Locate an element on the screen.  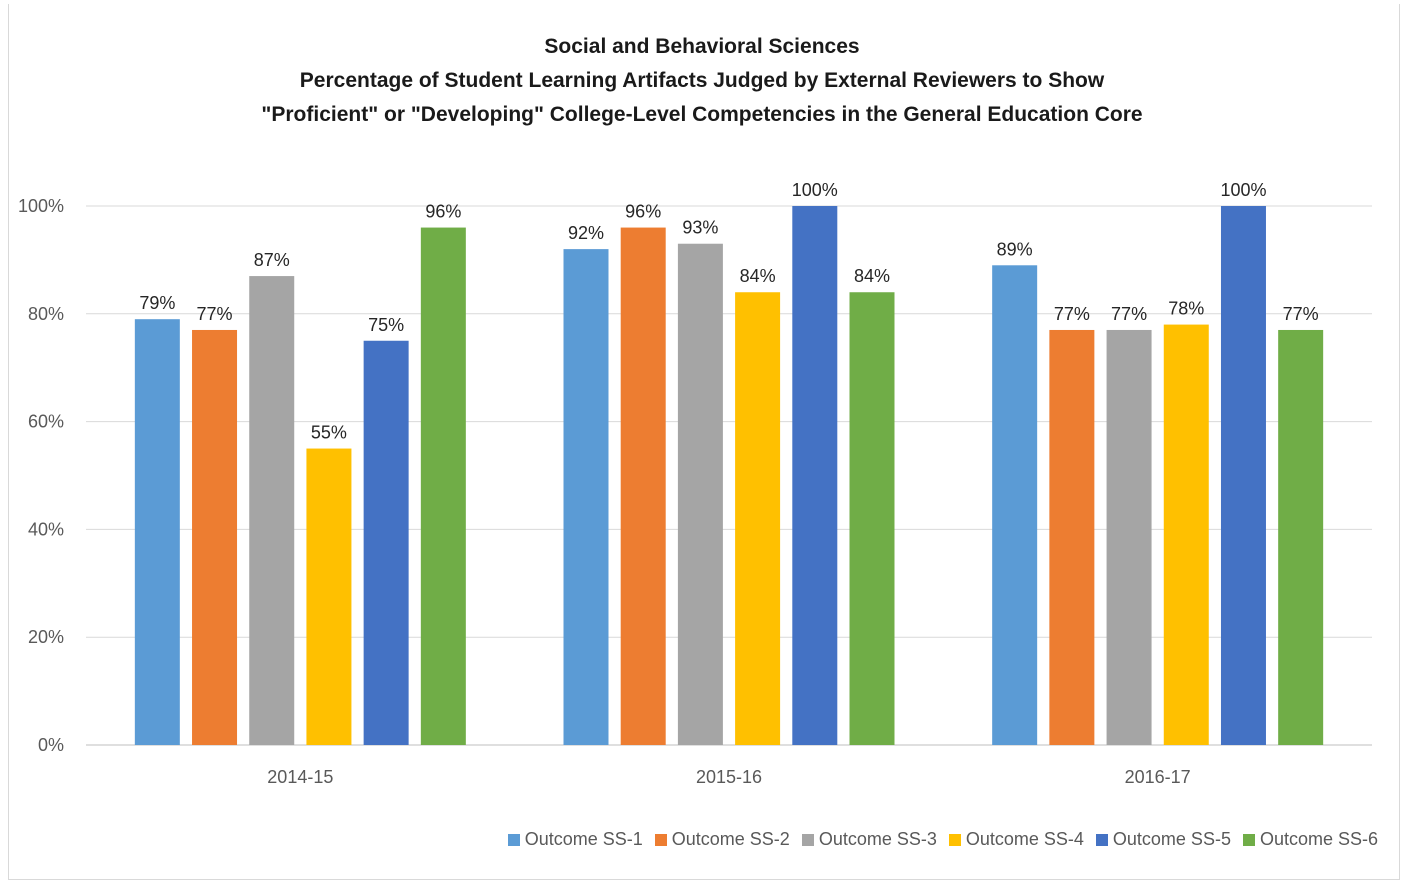
legend-item: Outcome SS-1 is located at coordinates (575, 839).